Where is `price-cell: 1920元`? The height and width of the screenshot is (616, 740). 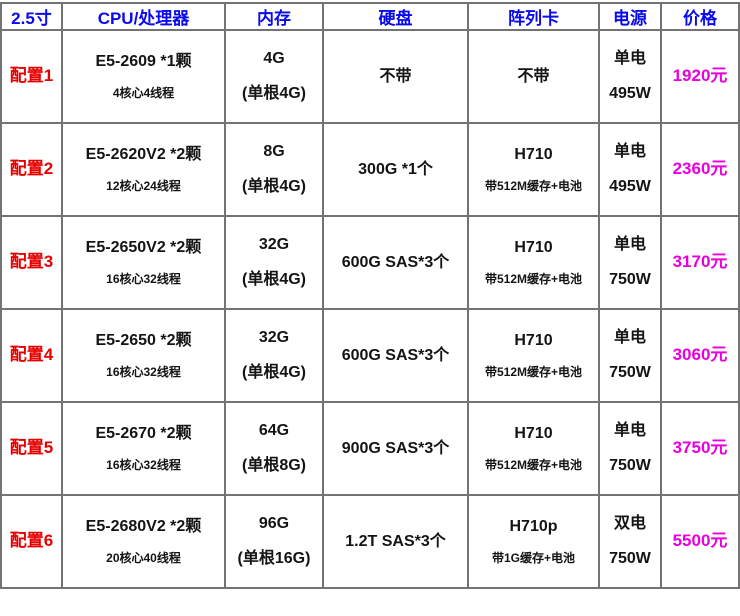 price-cell: 1920元 is located at coordinates (700, 76).